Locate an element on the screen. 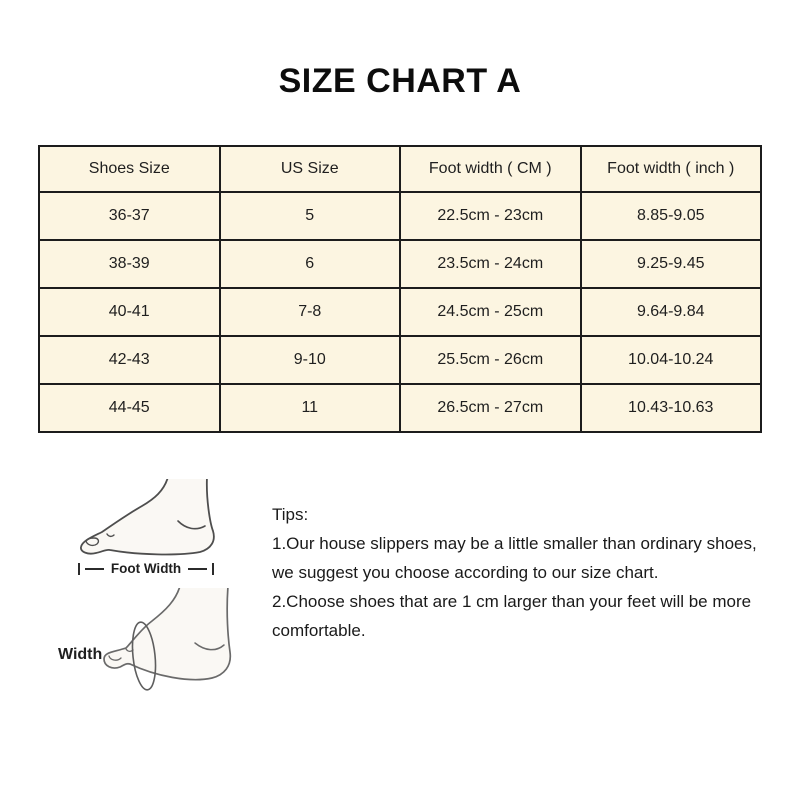 The image size is (800, 800). table-row: 36-37 5 22.5cm - 23cm 8.85-9.05 is located at coordinates (400, 216).